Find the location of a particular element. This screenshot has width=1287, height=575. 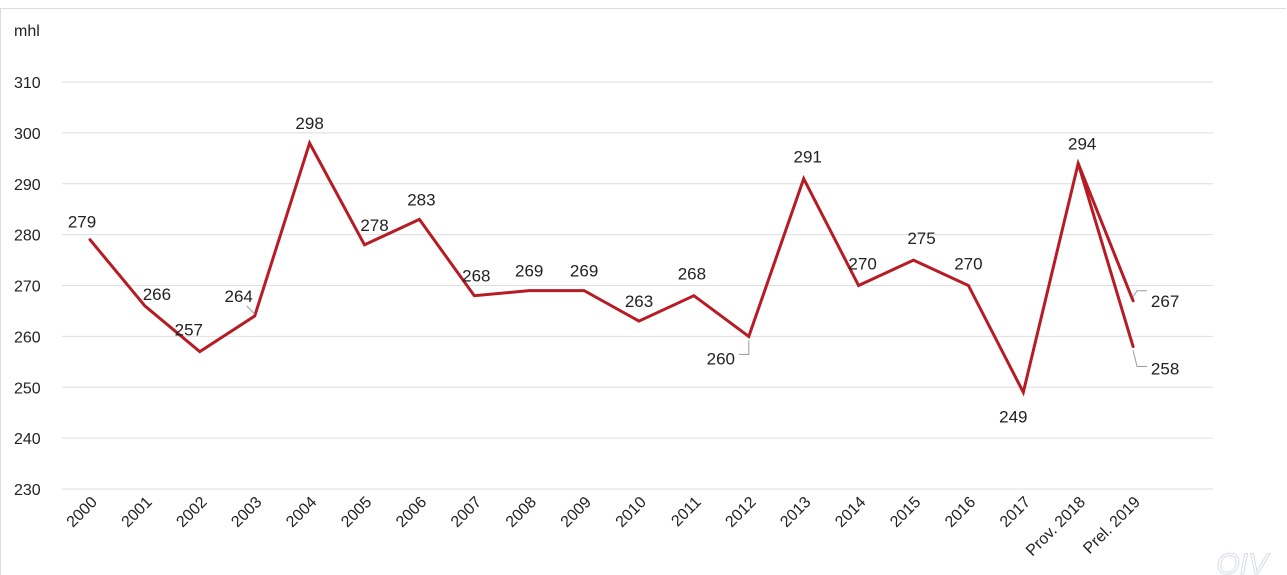

y-tick-label: 280 is located at coordinates (27, 236).